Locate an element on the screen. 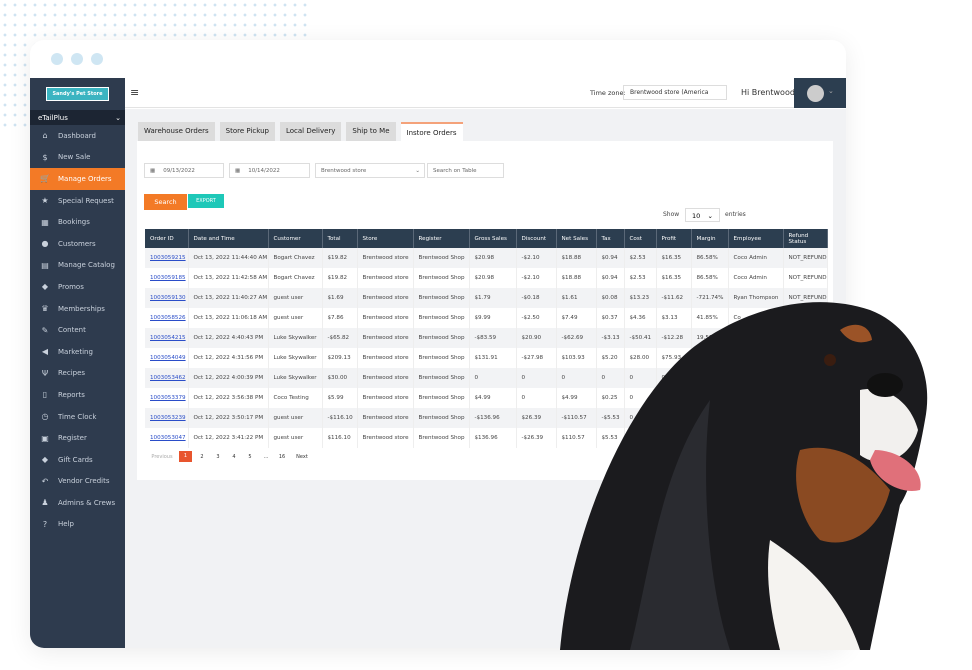  column-header: Register is located at coordinates (441, 238).